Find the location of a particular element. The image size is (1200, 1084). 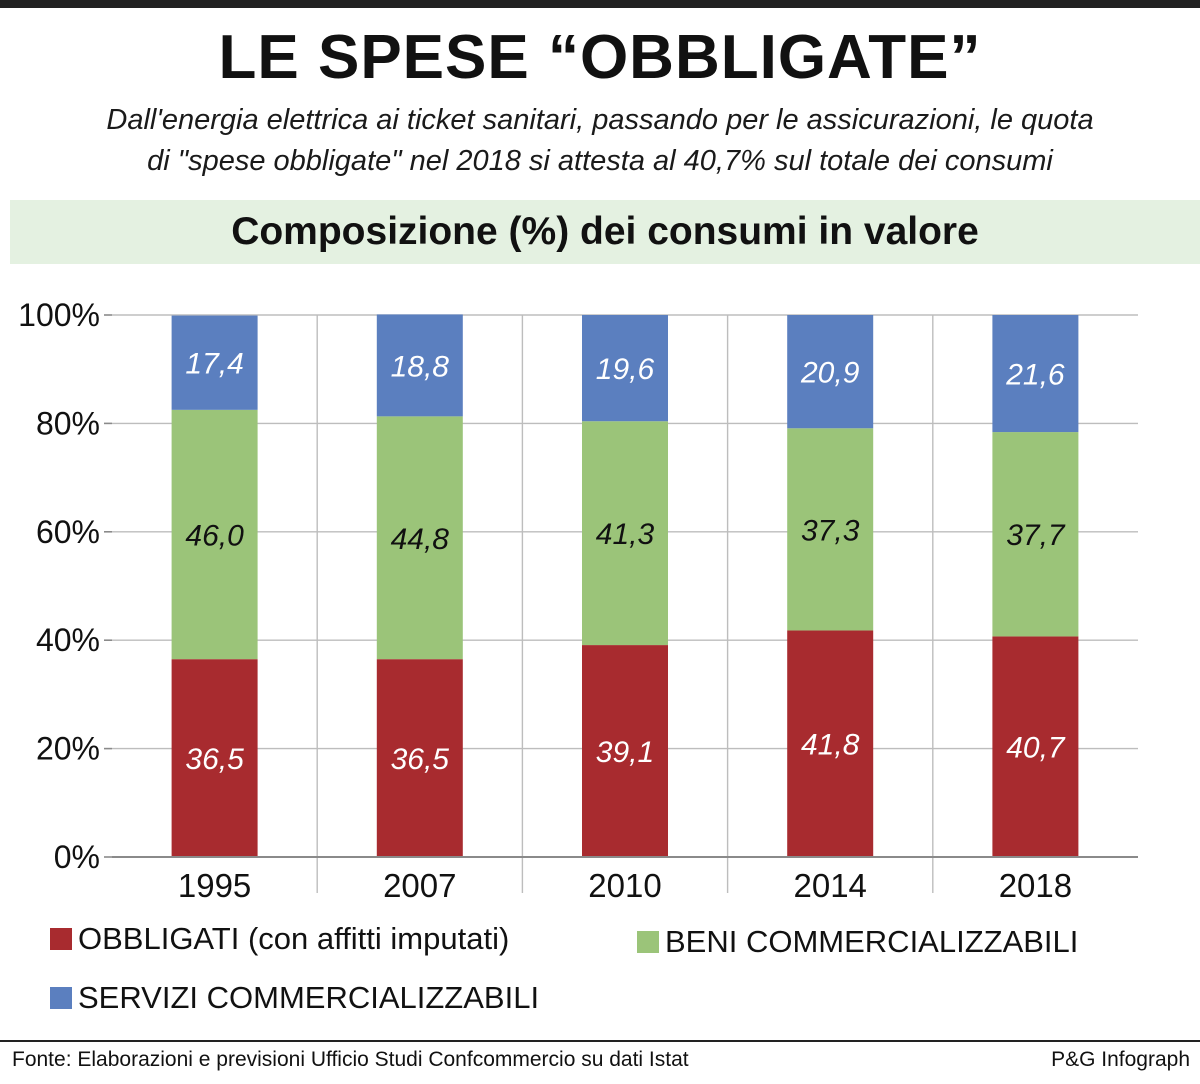

data-label: 46,0 is located at coordinates (214, 536).